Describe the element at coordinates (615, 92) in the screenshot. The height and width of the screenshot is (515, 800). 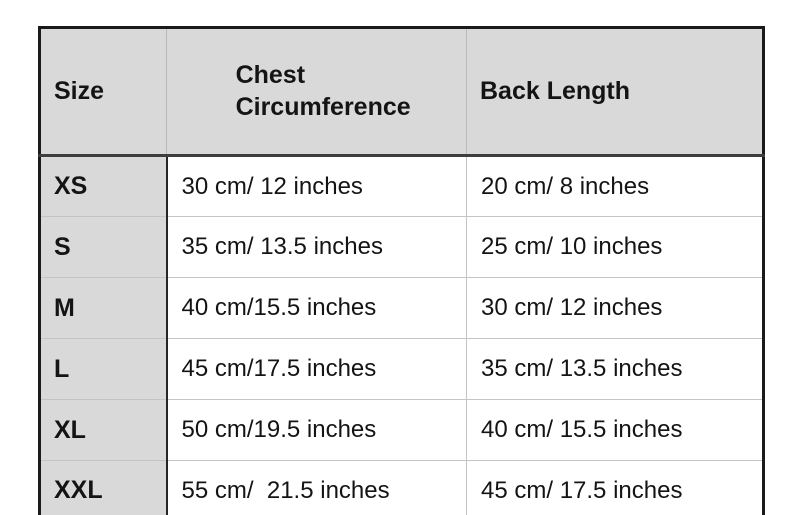
I see `header-back-length: Back Length` at that location.